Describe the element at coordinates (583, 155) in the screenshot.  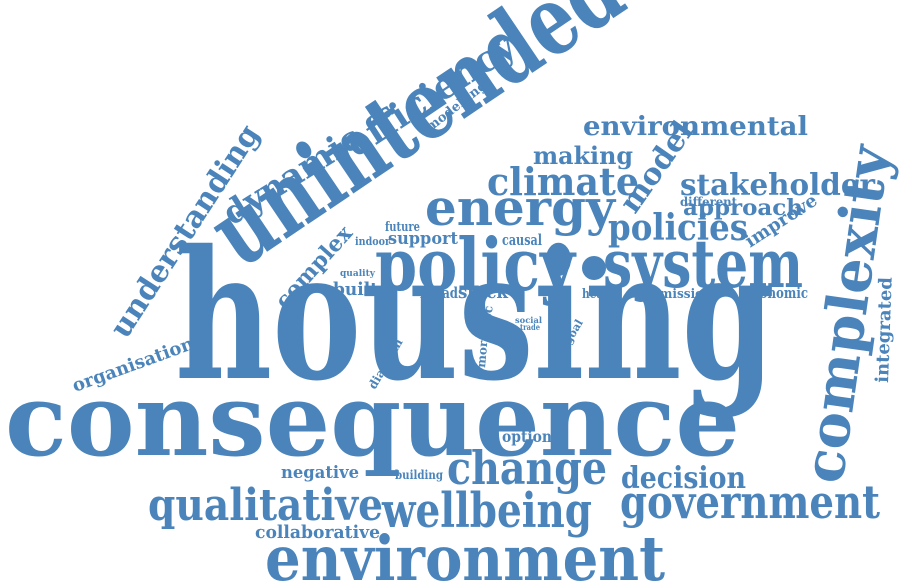
I see `word-making: making` at that location.